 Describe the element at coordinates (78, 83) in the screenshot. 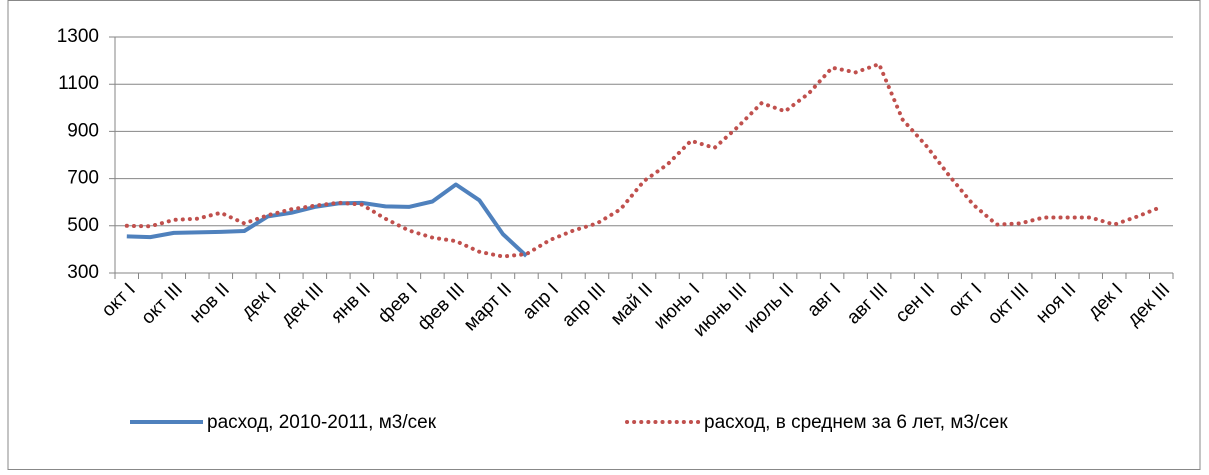

I see `y-tick-label: 1100` at that location.